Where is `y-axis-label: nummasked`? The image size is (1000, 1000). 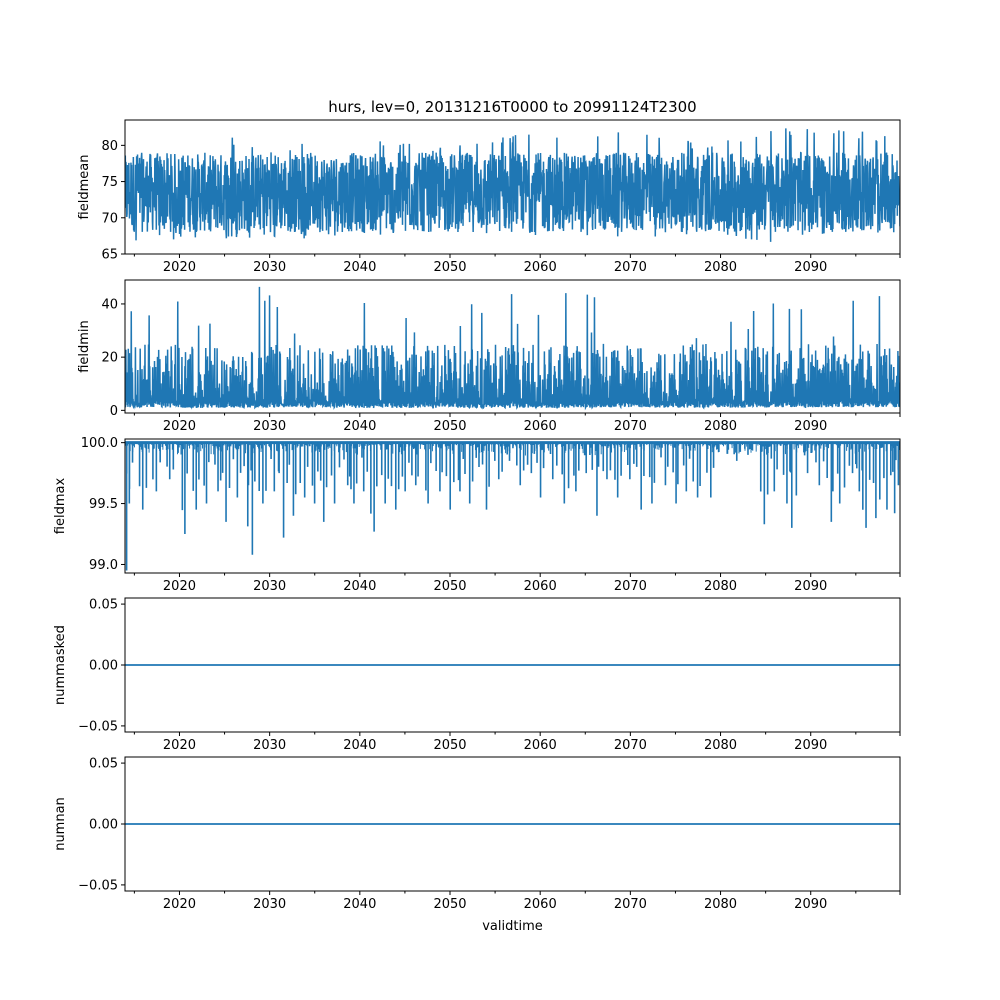
y-axis-label: nummasked is located at coordinates (60, 665).